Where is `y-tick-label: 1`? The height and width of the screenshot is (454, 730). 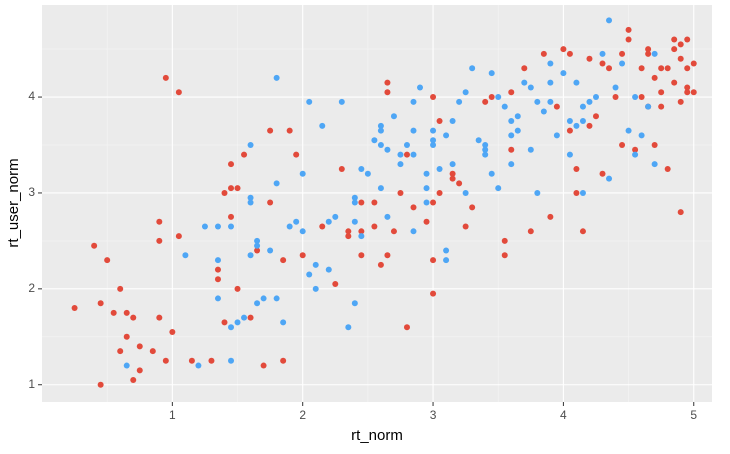 y-tick-label: 1 is located at coordinates (31, 384).